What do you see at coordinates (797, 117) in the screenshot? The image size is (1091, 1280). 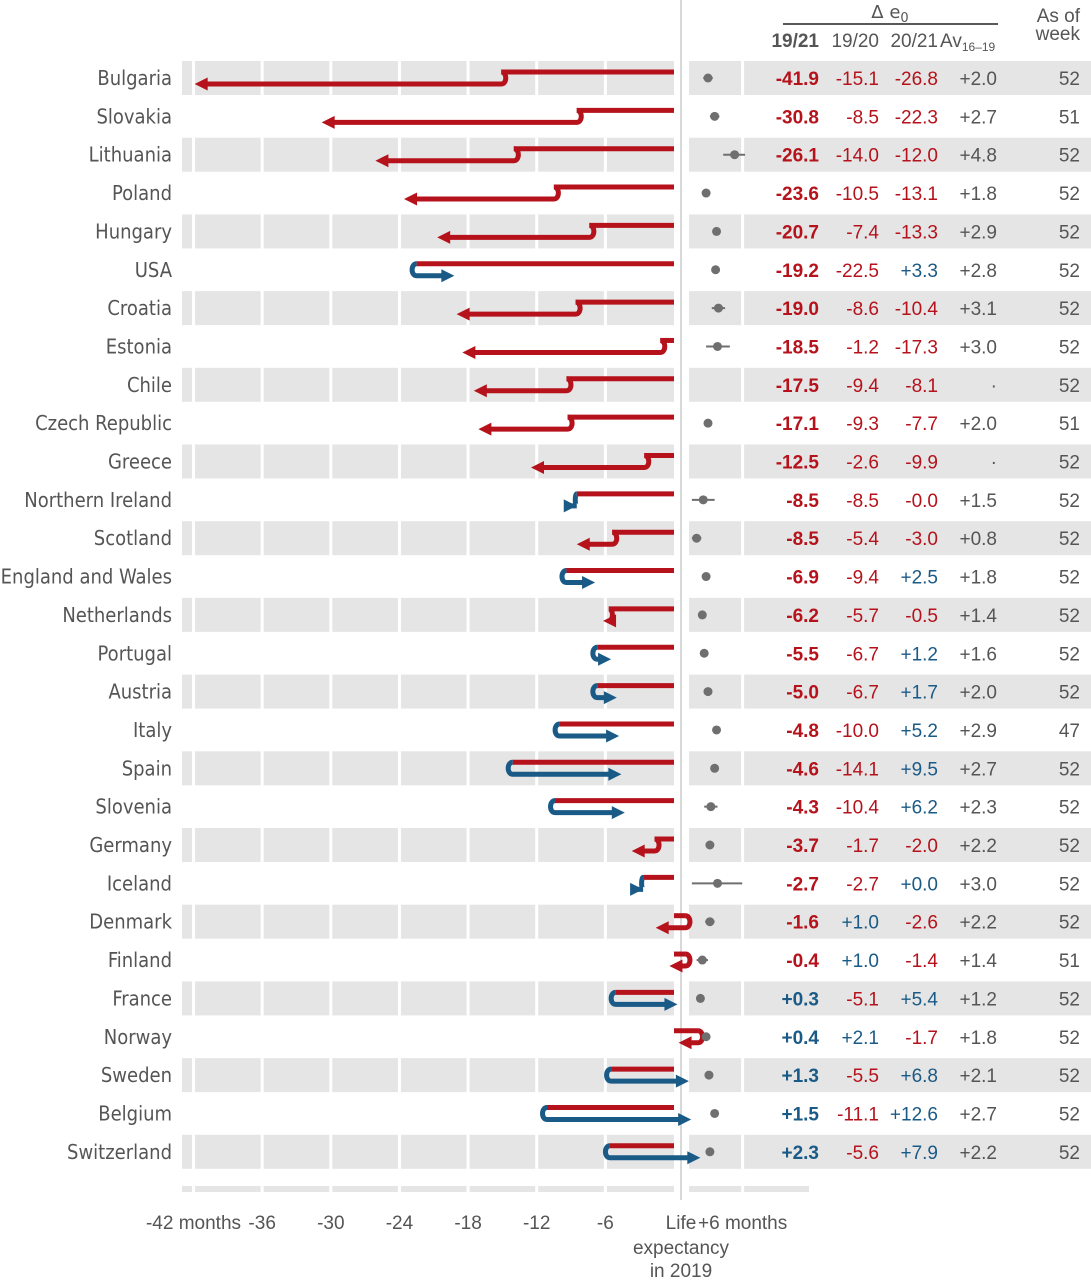 I see `table-cell: -30.8` at bounding box center [797, 117].